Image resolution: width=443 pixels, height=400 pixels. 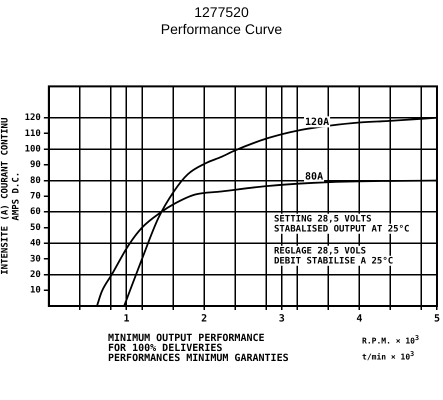 What do you see at coordinates (35, 227) in the screenshot?
I see `y-tick-label: 50` at bounding box center [35, 227].